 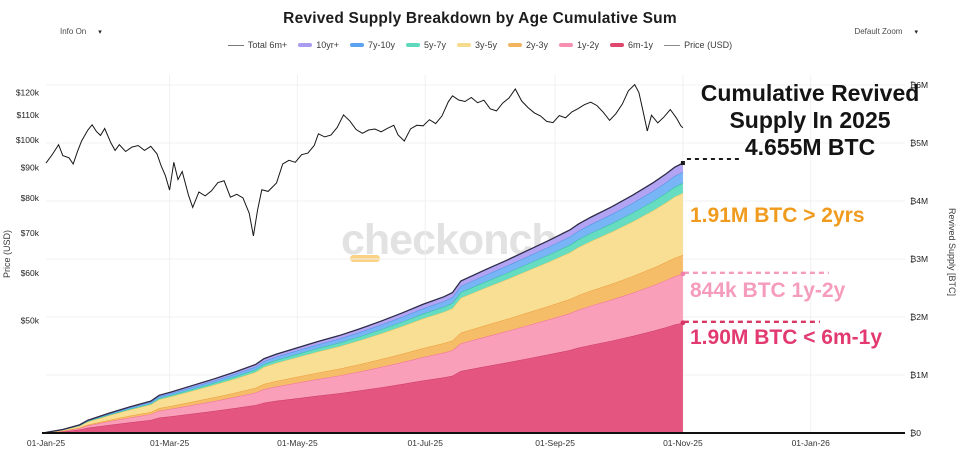 I want to click on legend-label: 10yr+, so click(x=327, y=45).